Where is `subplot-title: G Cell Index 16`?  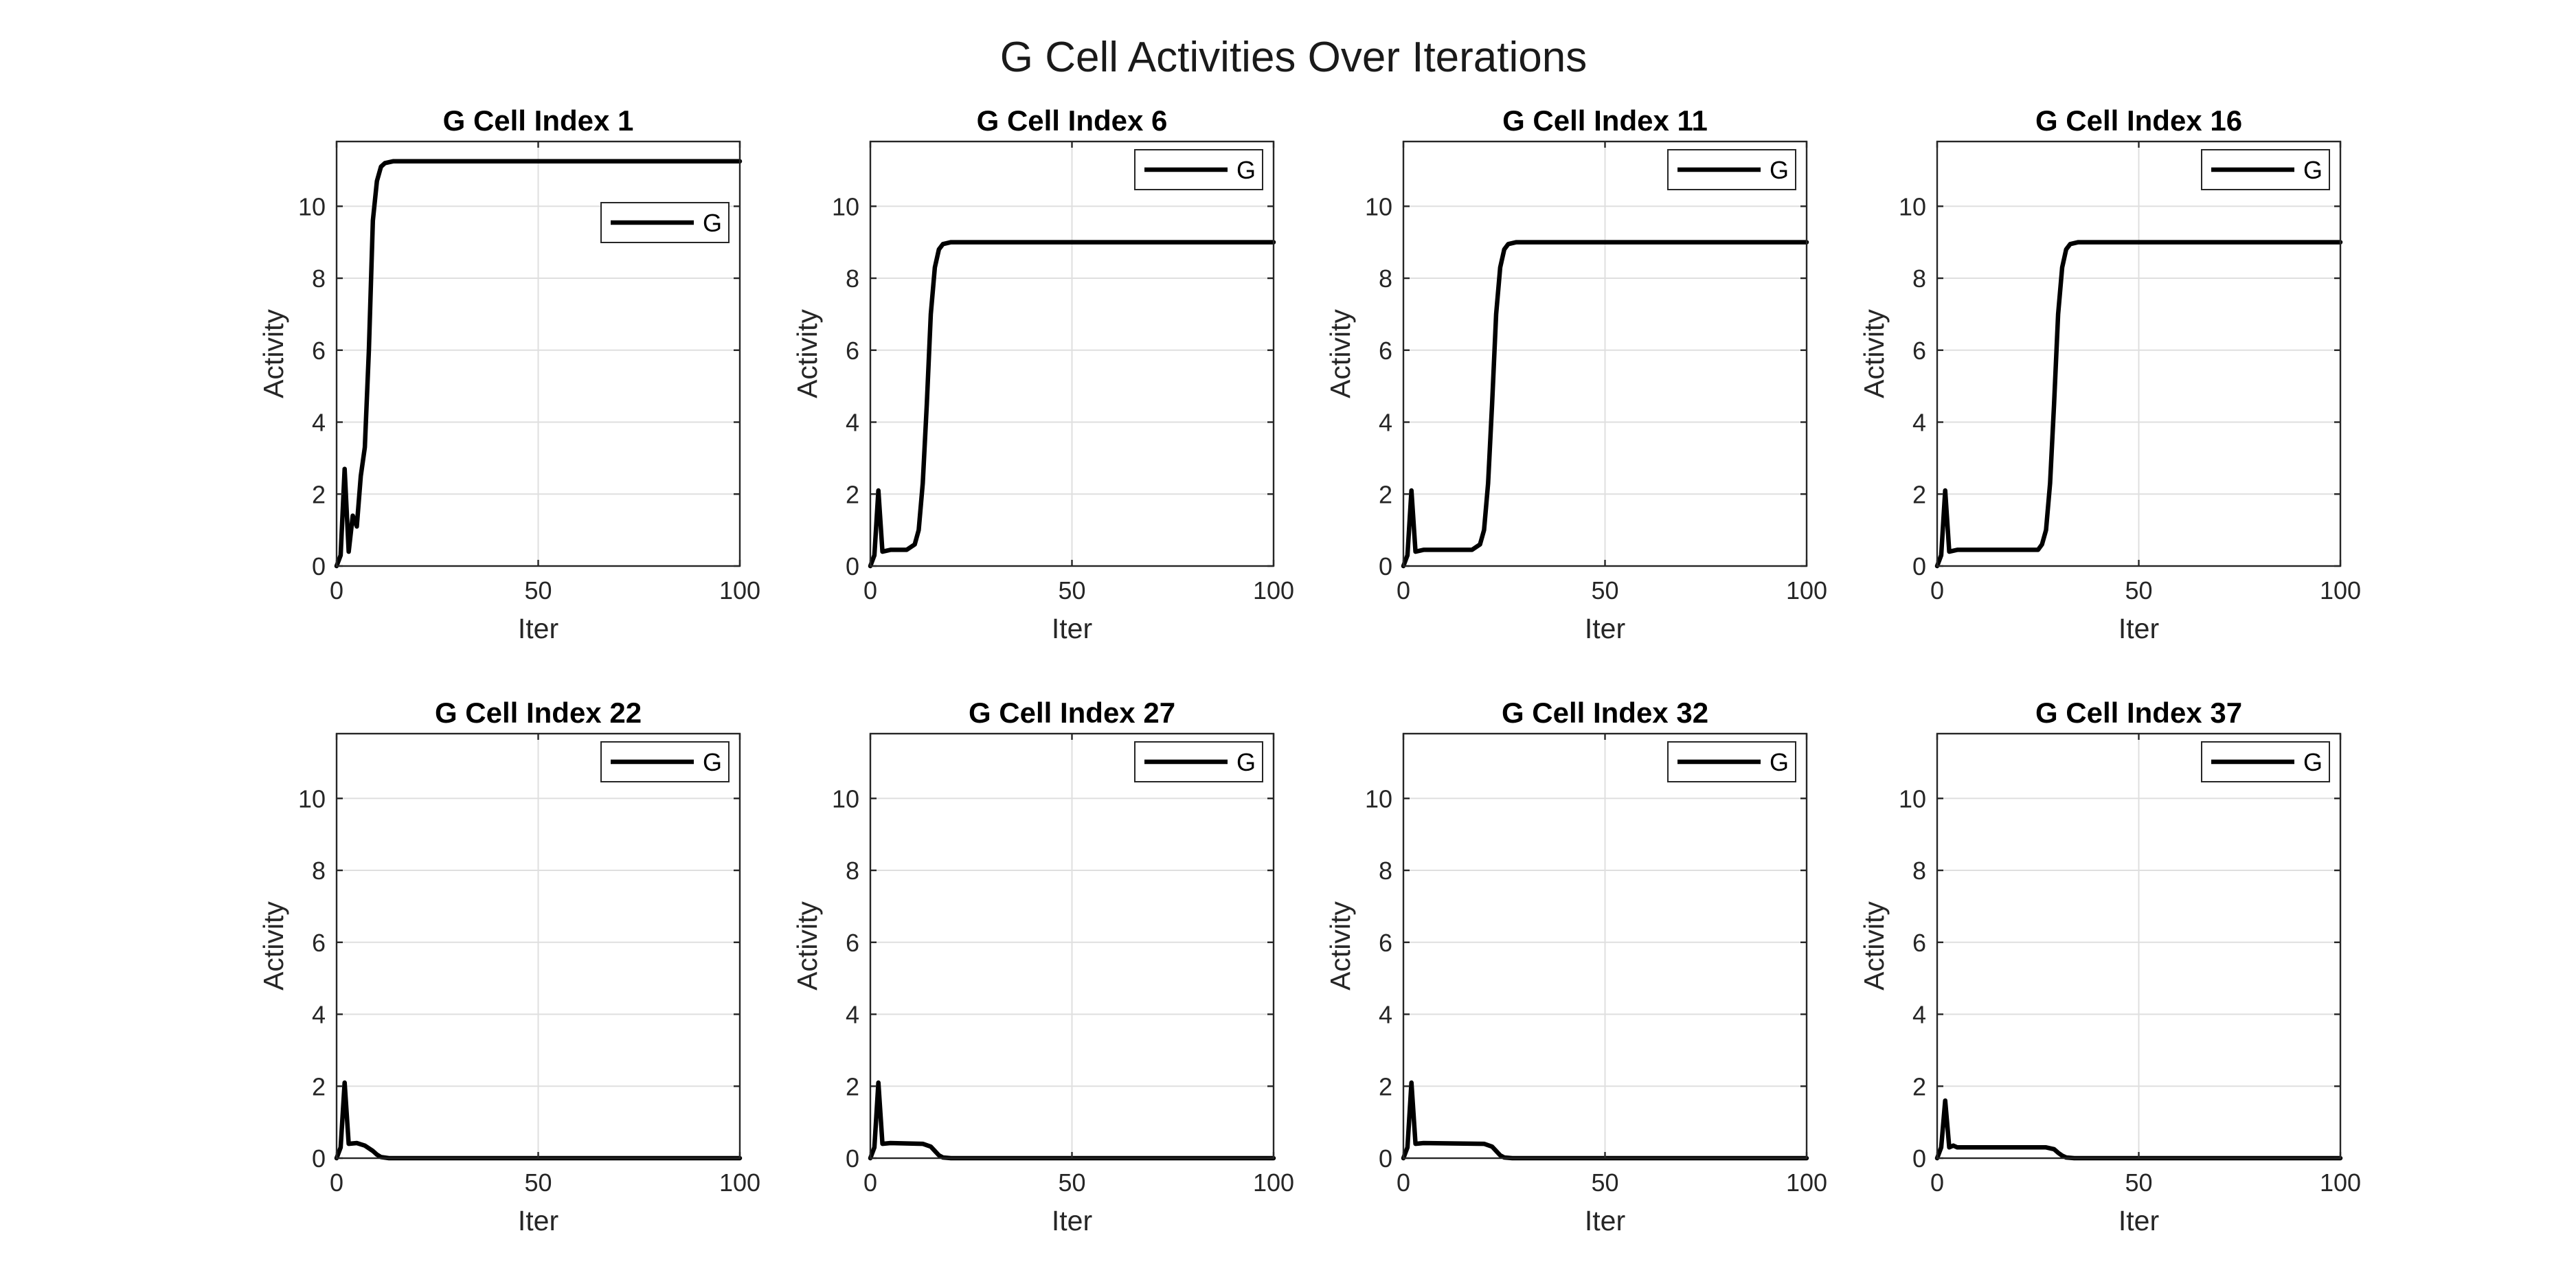 subplot-title: G Cell Index 16 is located at coordinates (2138, 120).